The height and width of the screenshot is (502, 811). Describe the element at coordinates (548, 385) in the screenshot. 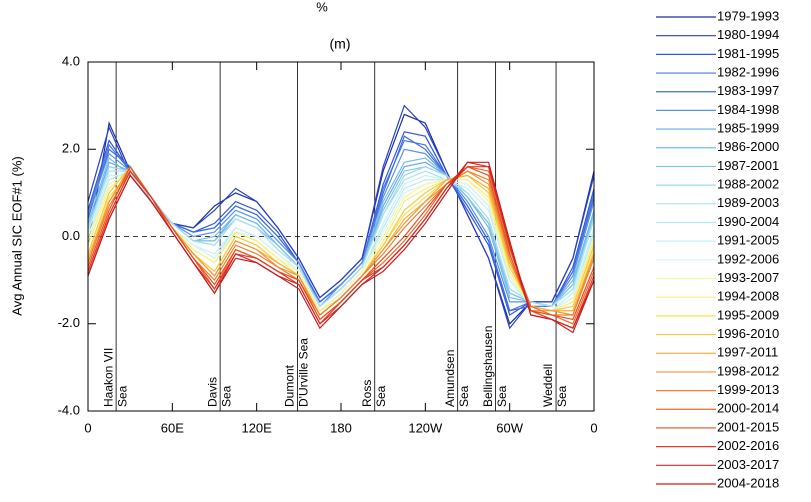

I see `region-label: Weddell` at that location.